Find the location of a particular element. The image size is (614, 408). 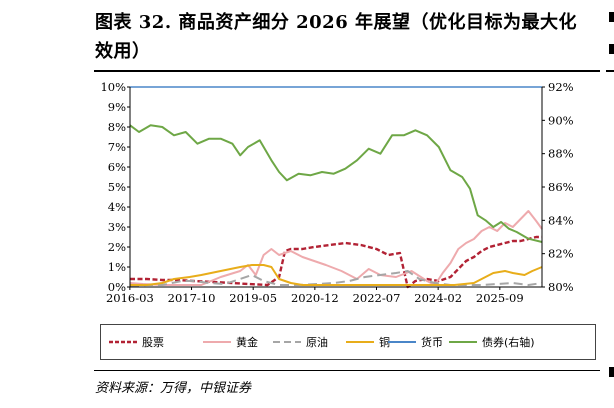

left-tick-label: 8% is located at coordinates (117, 127).